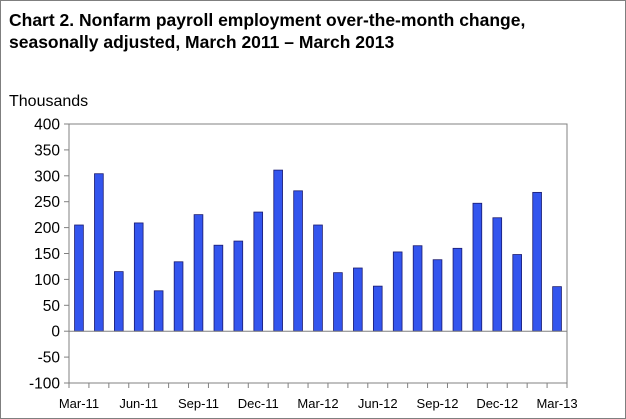 The image size is (626, 419). Describe the element at coordinates (317, 403) in the screenshot. I see `x-tick-label: Mar-12` at that location.